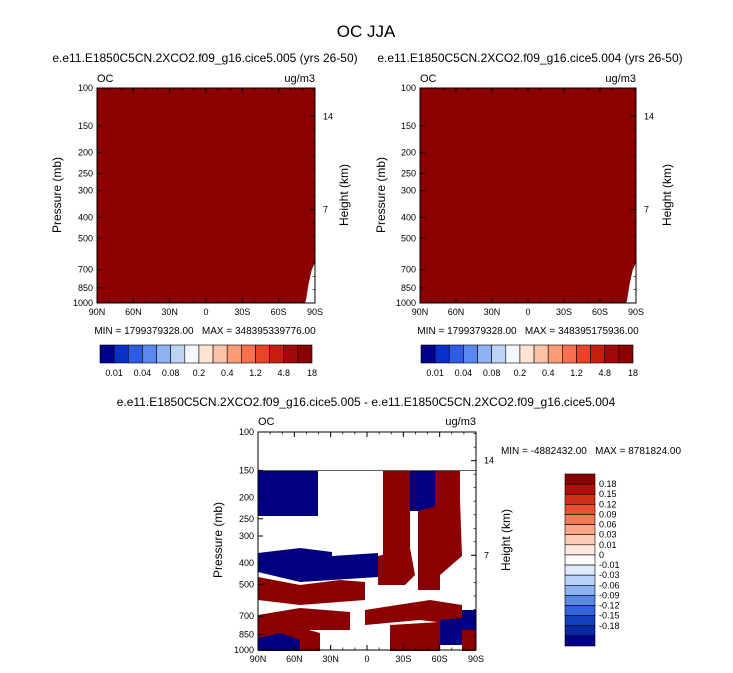  Describe the element at coordinates (246, 432) in the screenshot. I see `y-tick-label: 100` at that location.